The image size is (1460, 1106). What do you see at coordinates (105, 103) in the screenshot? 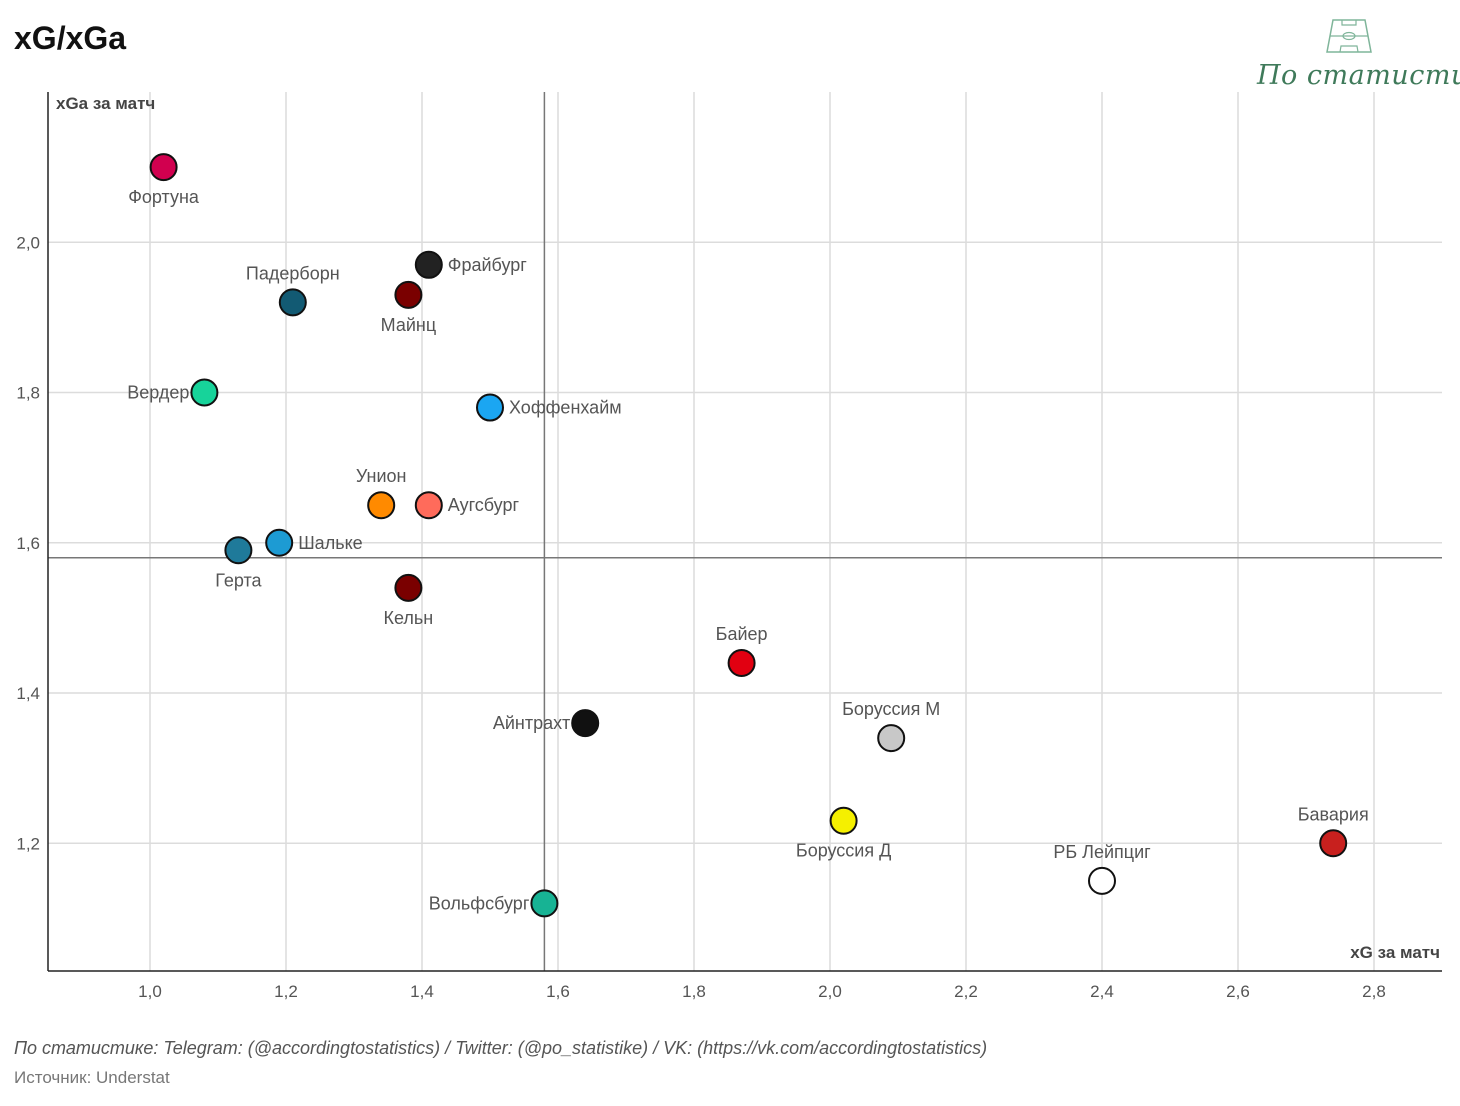
I see `y-axis-label: xGa за матч` at bounding box center [105, 103].